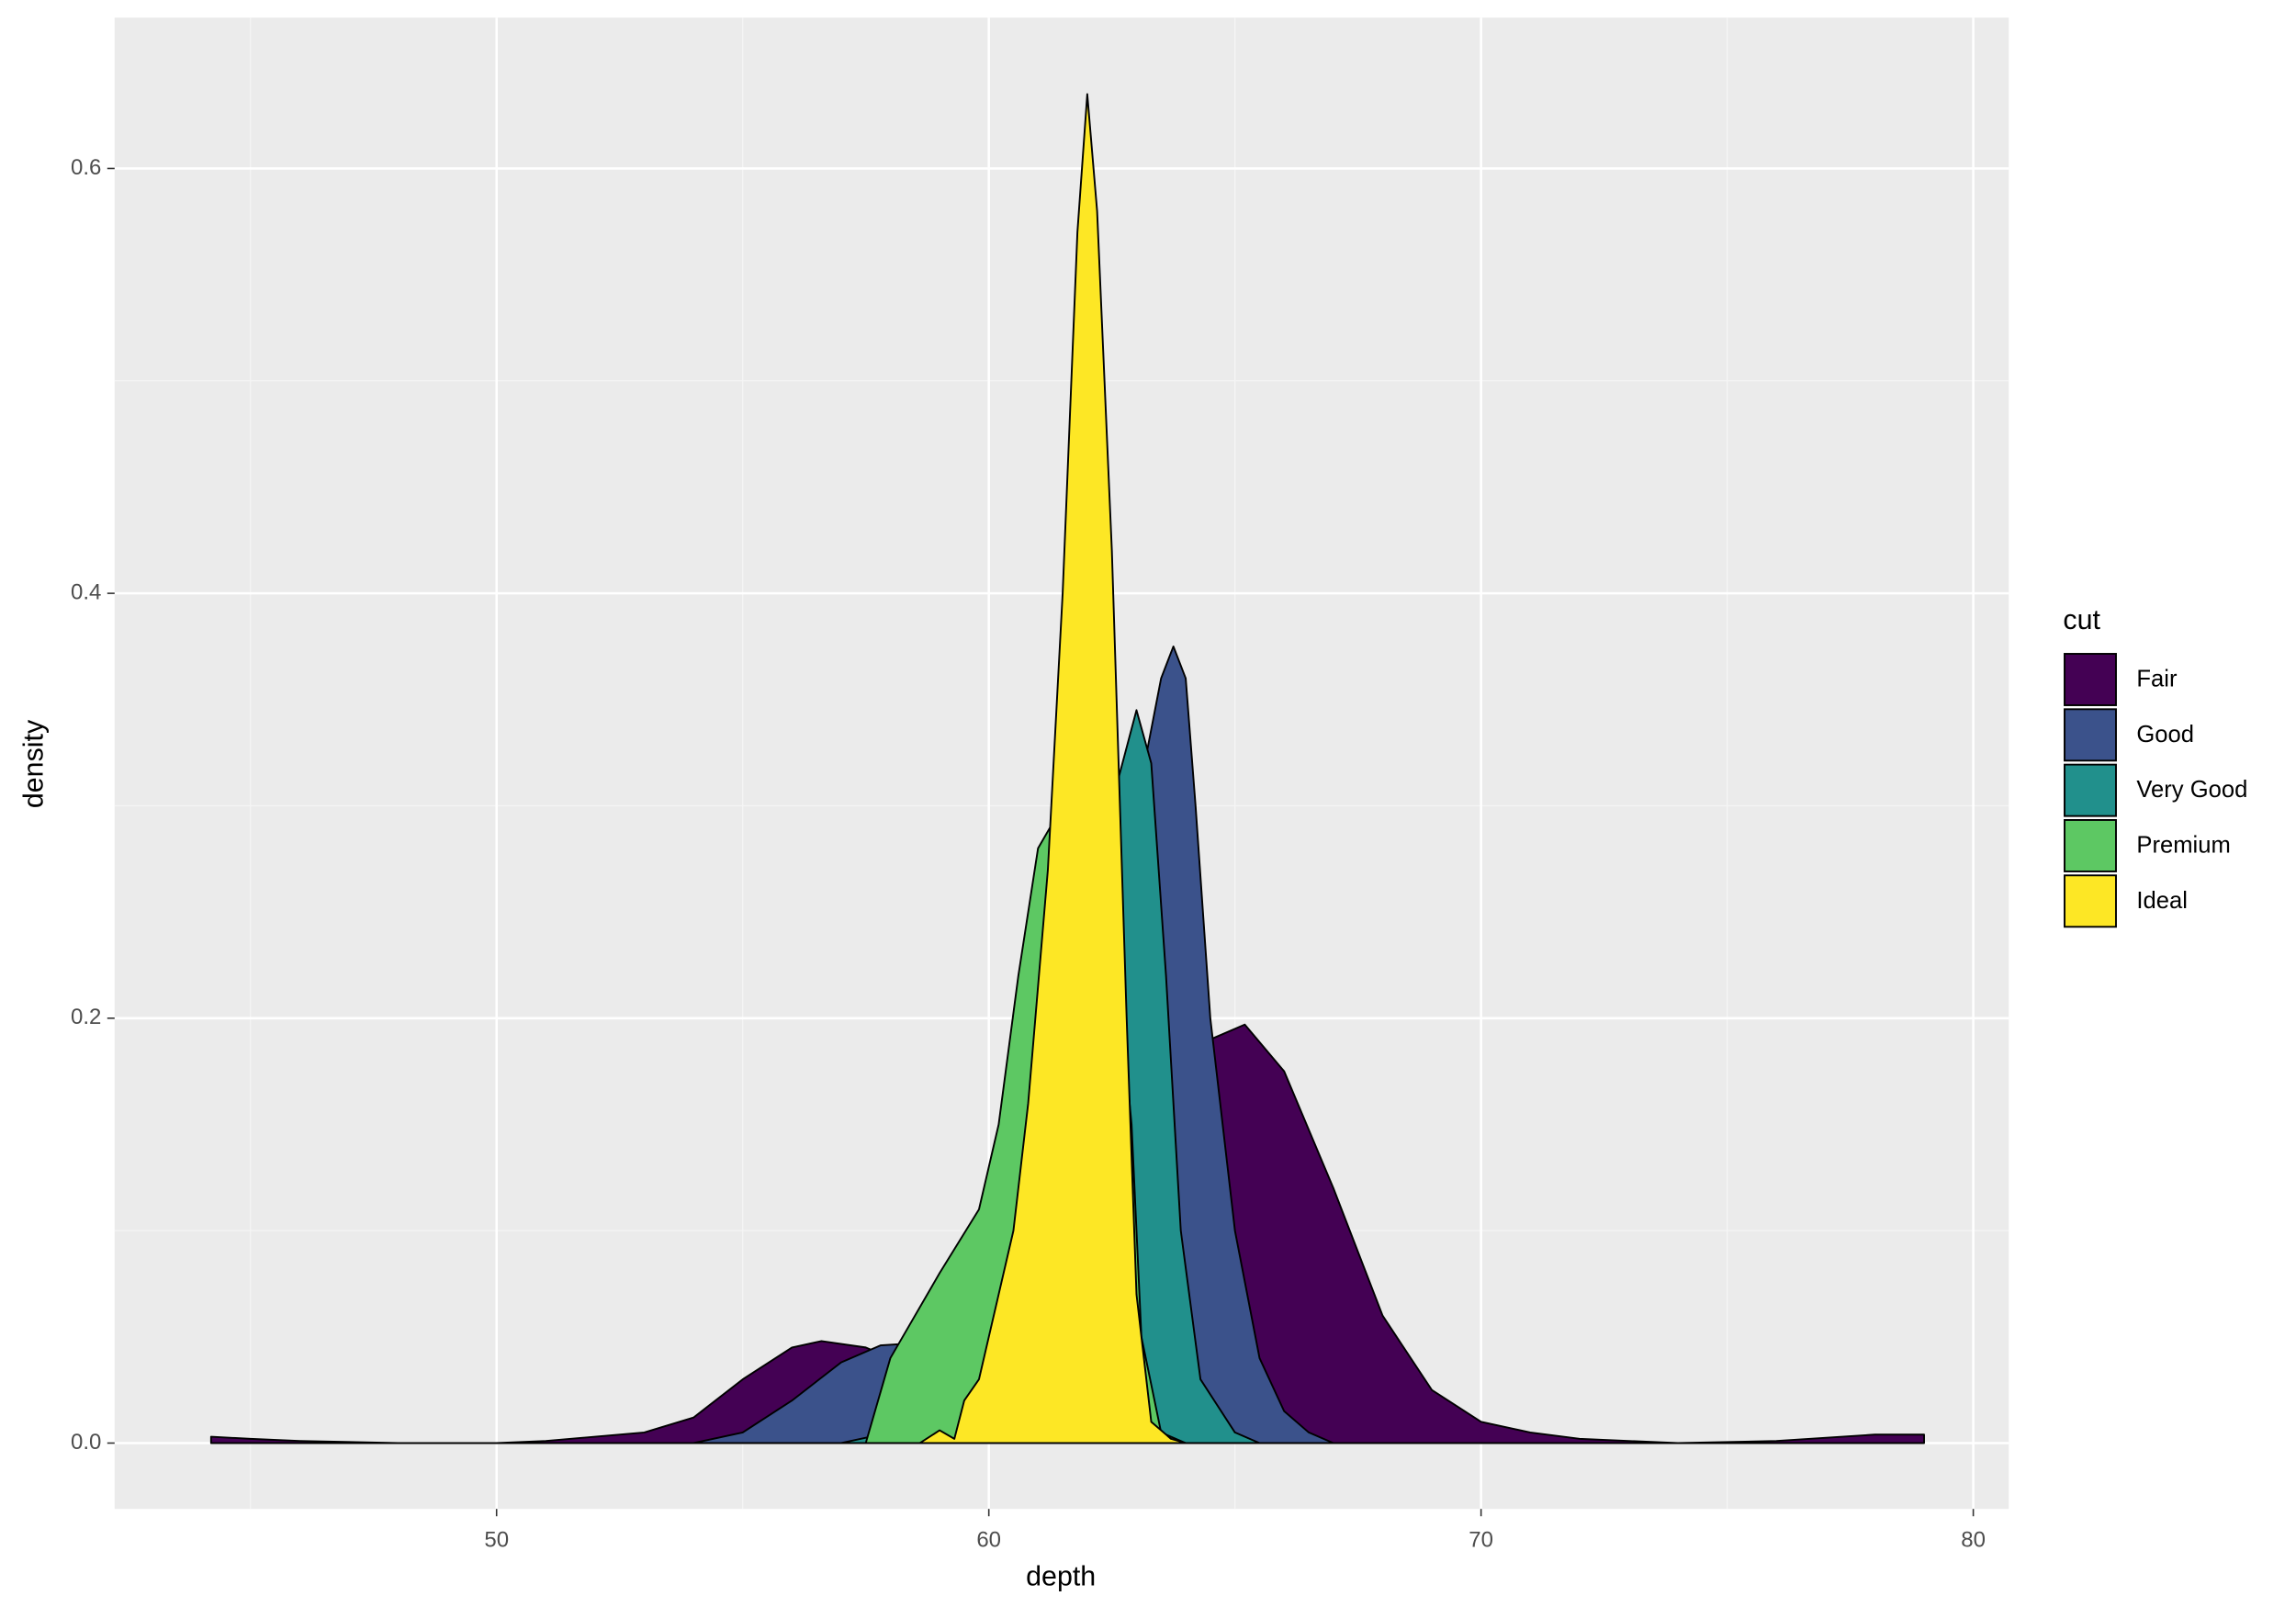  What do you see at coordinates (989, 1540) in the screenshot?
I see `x-tick-label: 60` at bounding box center [989, 1540].